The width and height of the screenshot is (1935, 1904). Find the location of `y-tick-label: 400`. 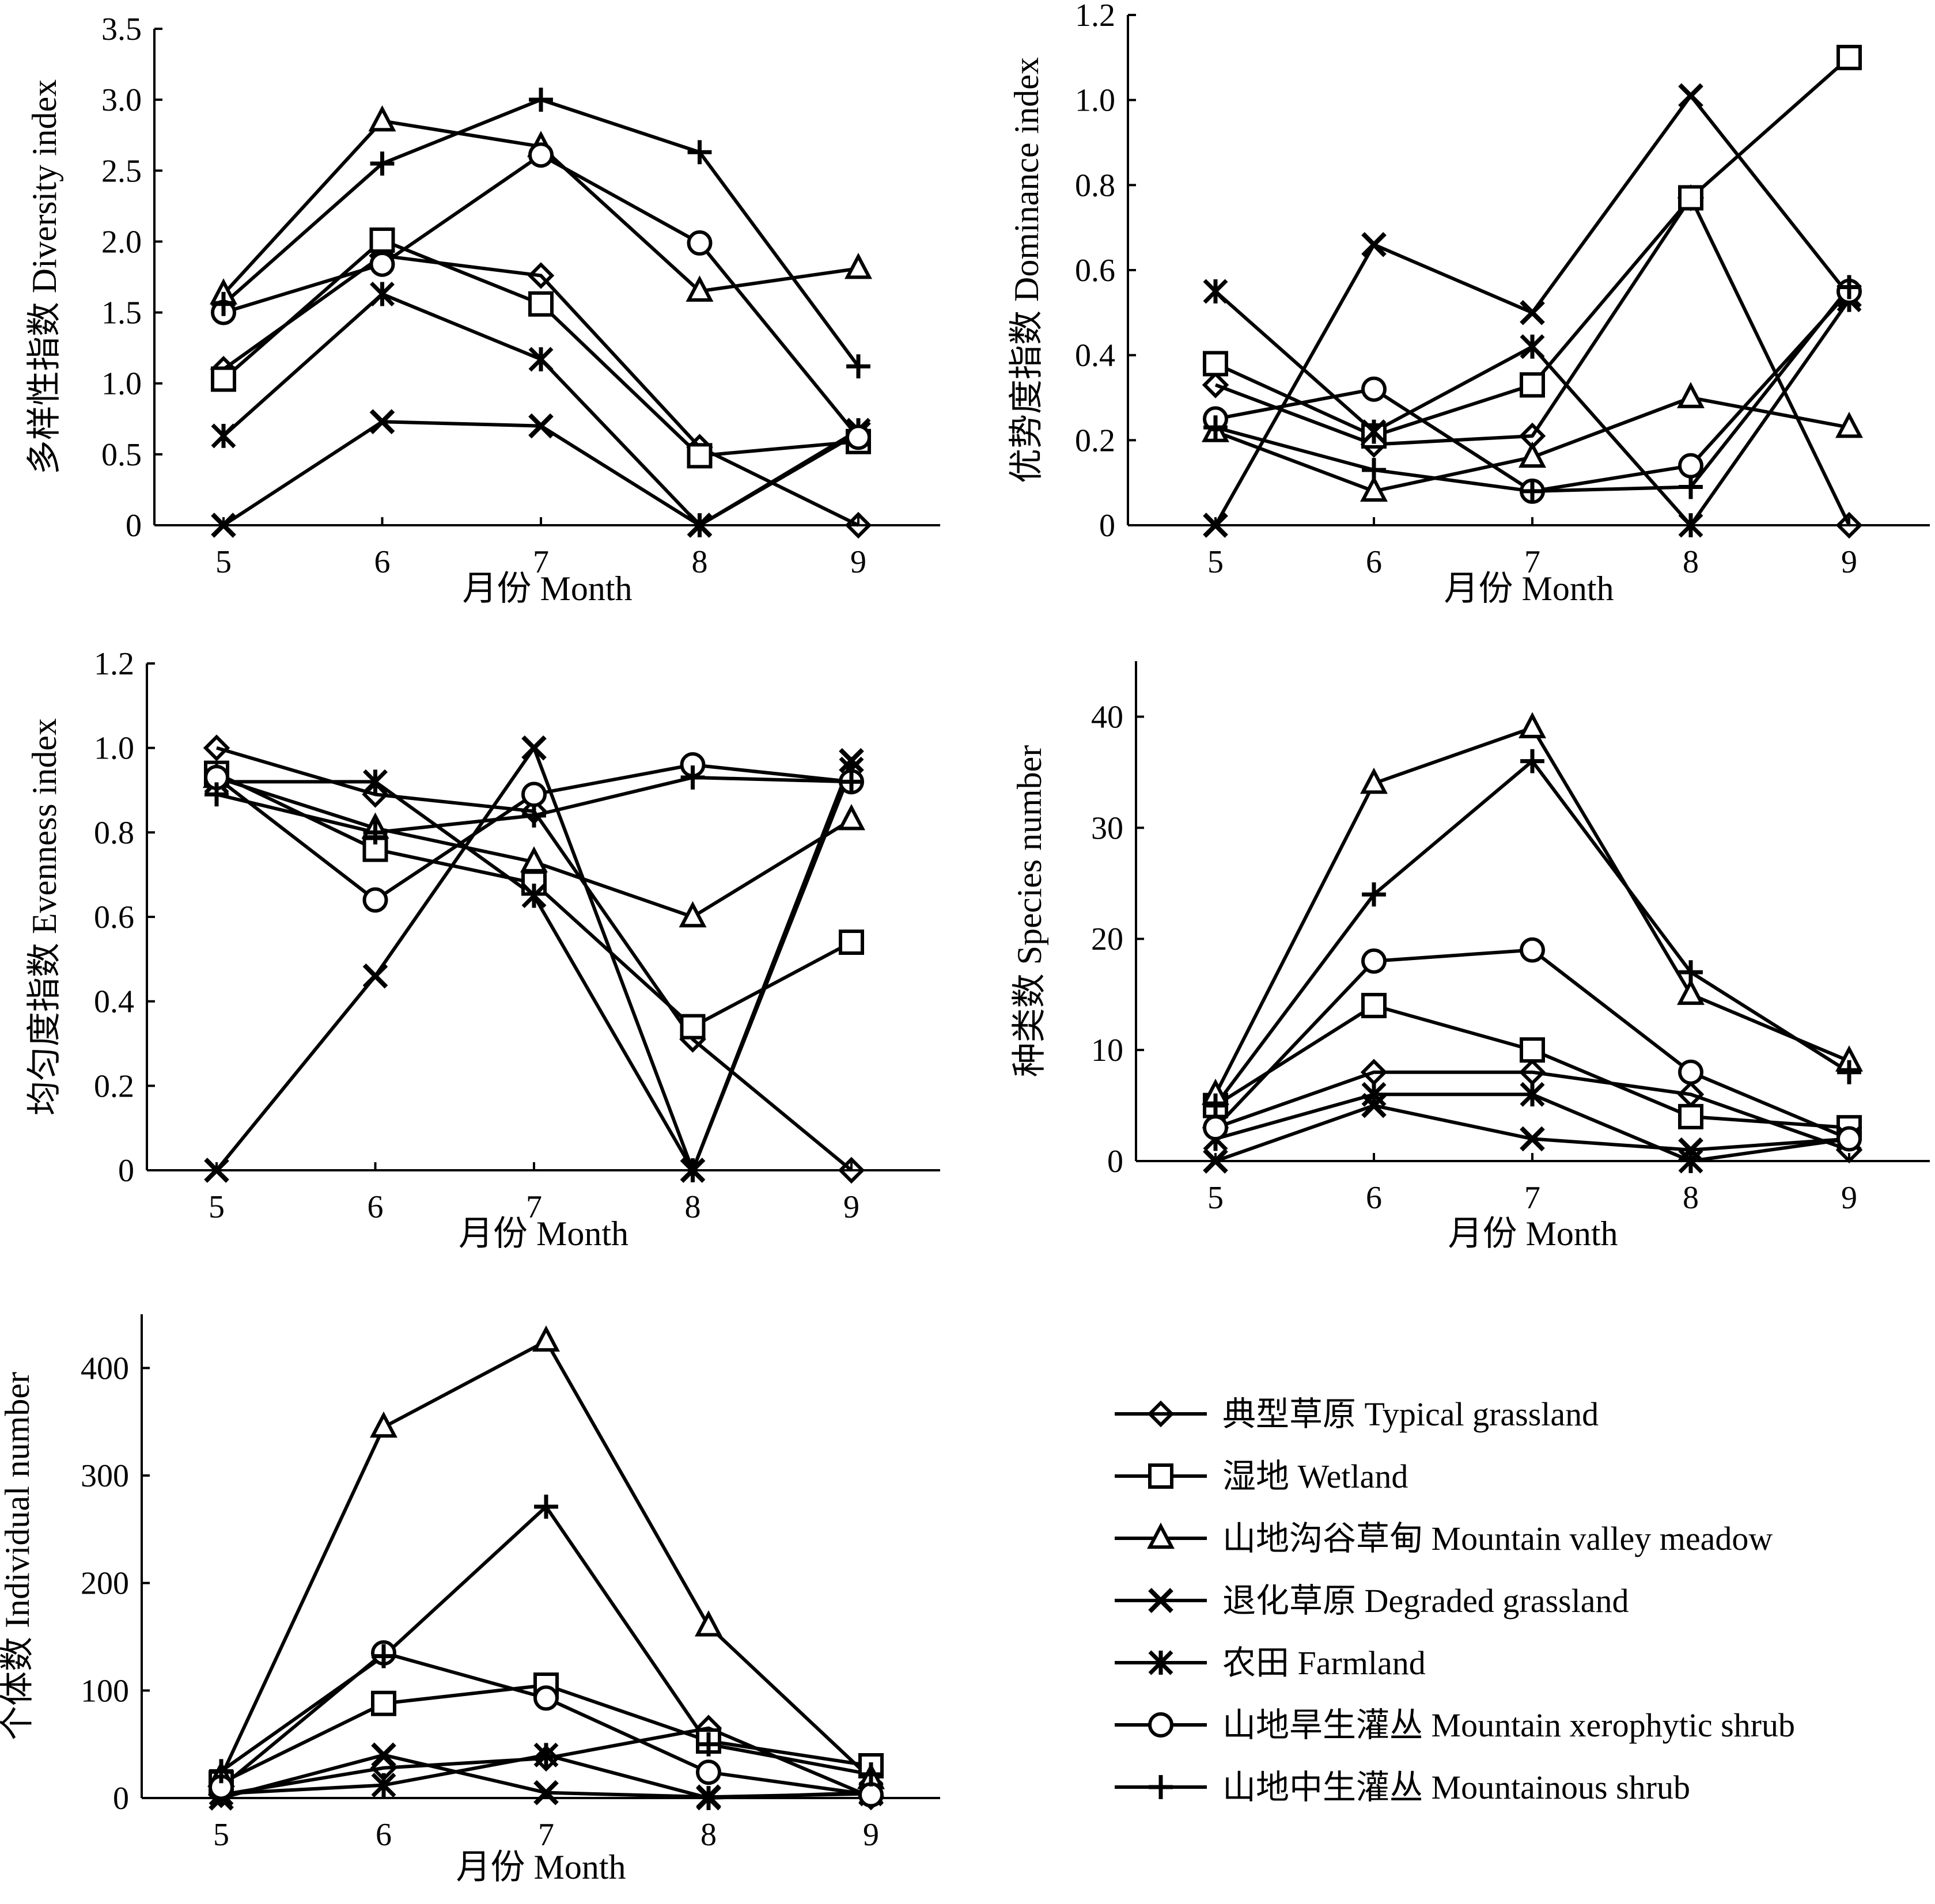

y-tick-label: 400 is located at coordinates (105, 1368).